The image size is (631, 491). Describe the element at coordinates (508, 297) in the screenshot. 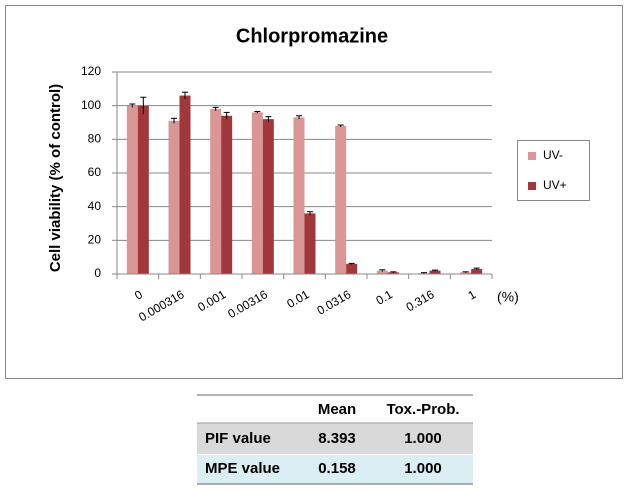

I see `x-unit-label: (%)` at that location.